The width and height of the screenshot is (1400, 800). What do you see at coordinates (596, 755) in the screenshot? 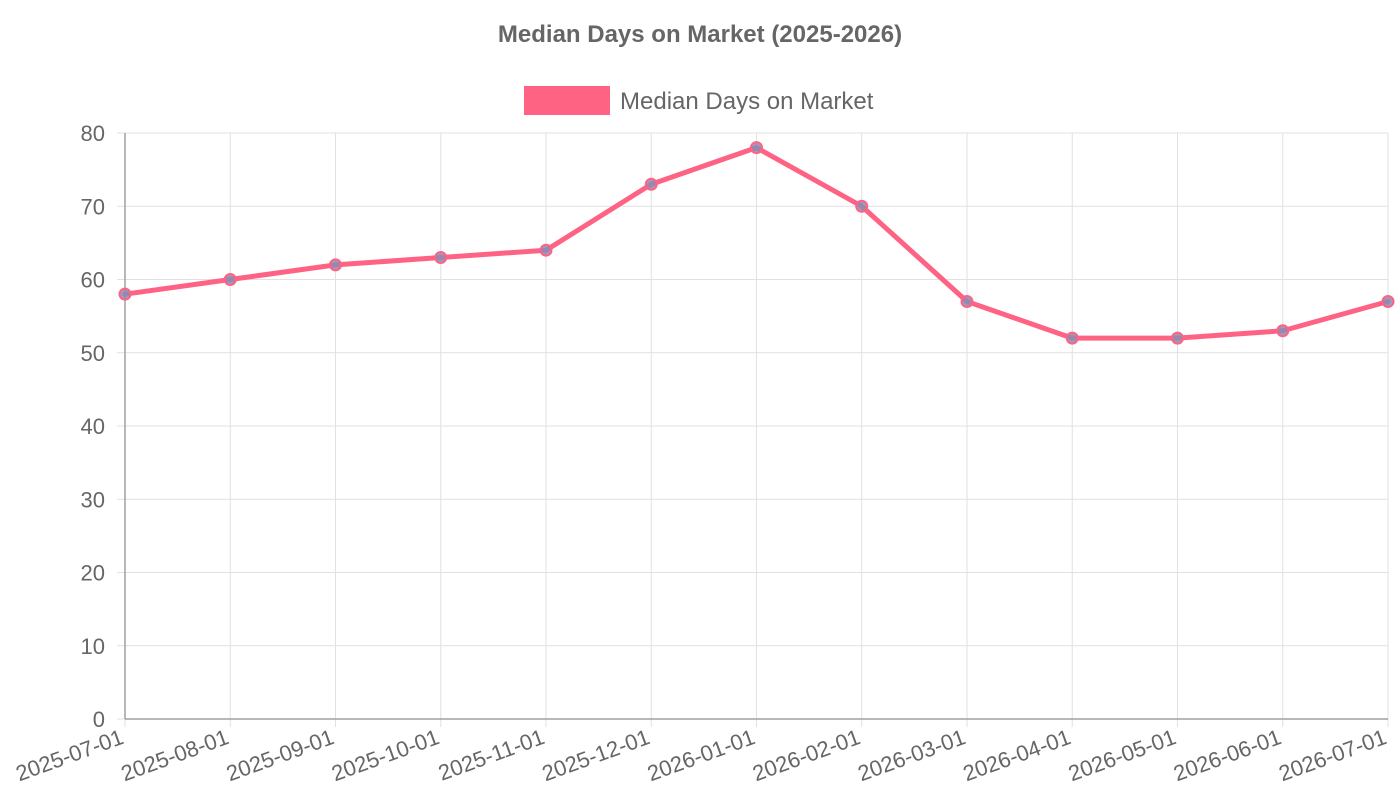
I see `x-tick-label: 2025-12-01` at bounding box center [596, 755].